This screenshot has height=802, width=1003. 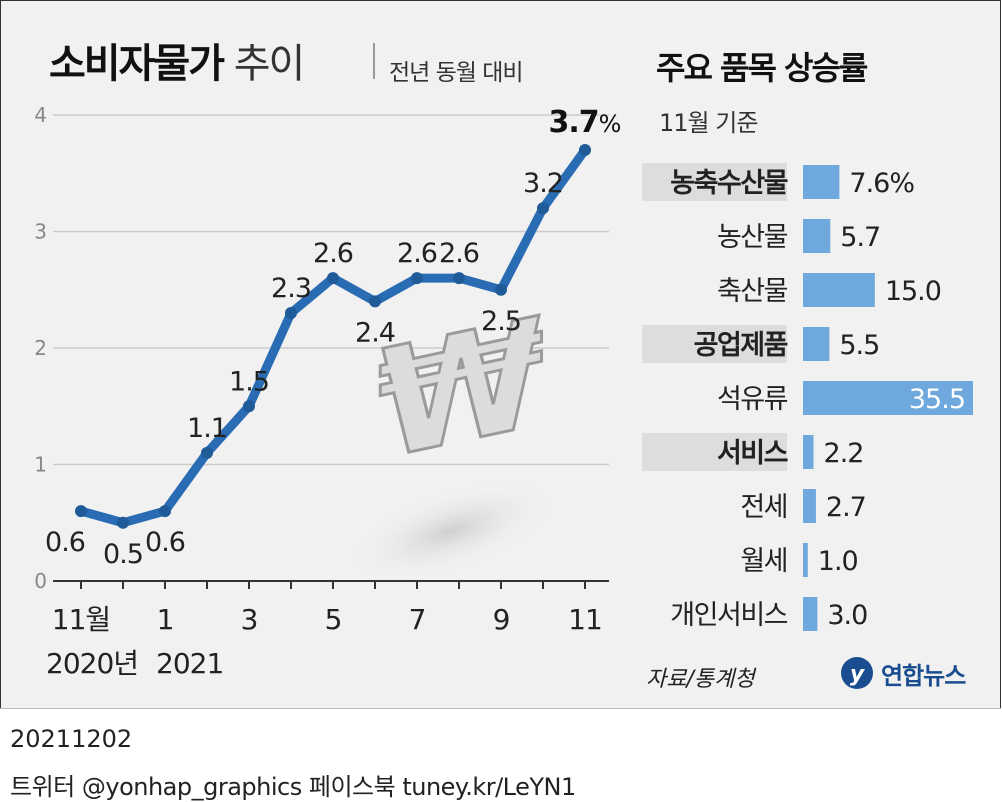 I want to click on data-label: 1.1, so click(x=207, y=428).